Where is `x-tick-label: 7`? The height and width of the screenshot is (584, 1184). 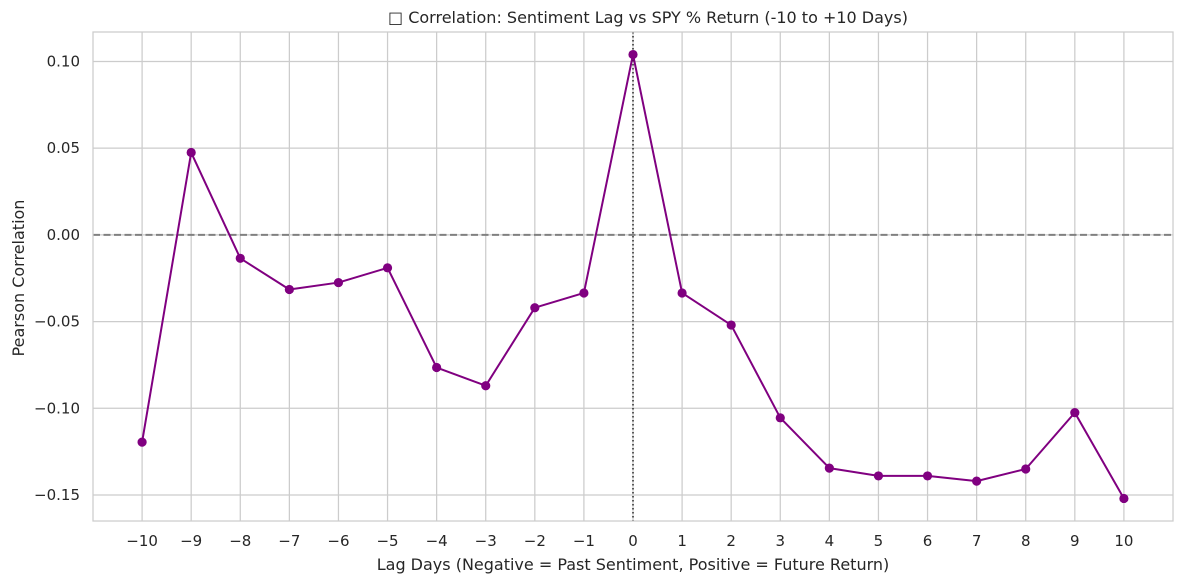 x-tick-label: 7 is located at coordinates (977, 541).